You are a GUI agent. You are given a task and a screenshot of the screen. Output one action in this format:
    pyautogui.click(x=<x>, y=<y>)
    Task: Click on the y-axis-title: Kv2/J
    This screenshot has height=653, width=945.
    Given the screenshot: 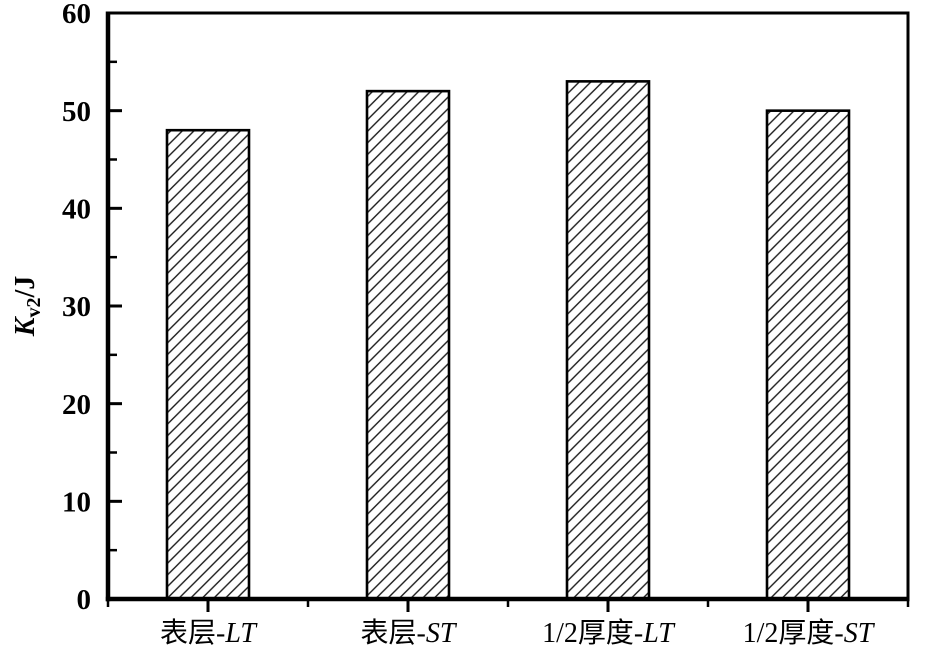 What is the action you would take?
    pyautogui.click(x=27, y=306)
    